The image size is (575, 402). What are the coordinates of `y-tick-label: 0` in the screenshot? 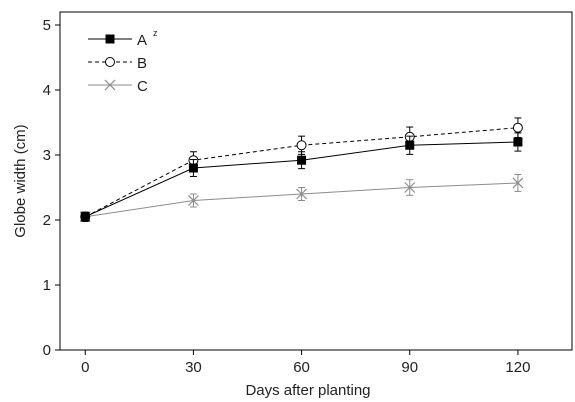 It's located at (47, 350).